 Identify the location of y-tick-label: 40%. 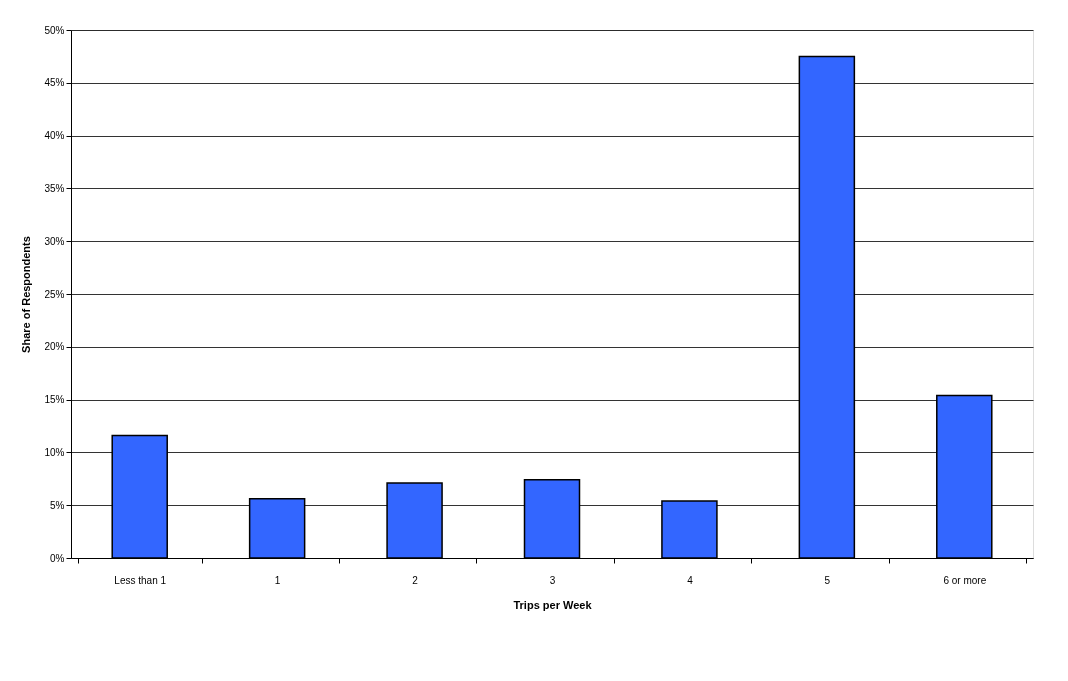
(54, 136).